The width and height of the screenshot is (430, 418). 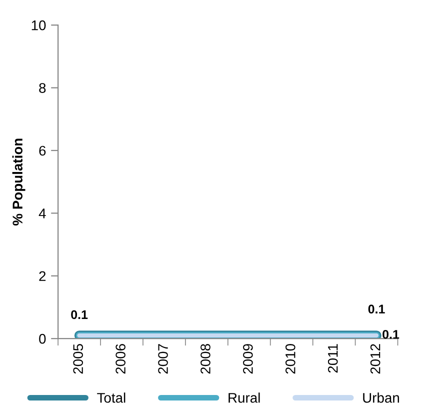 What do you see at coordinates (375, 359) in the screenshot?
I see `x-tick-label: 2012` at bounding box center [375, 359].